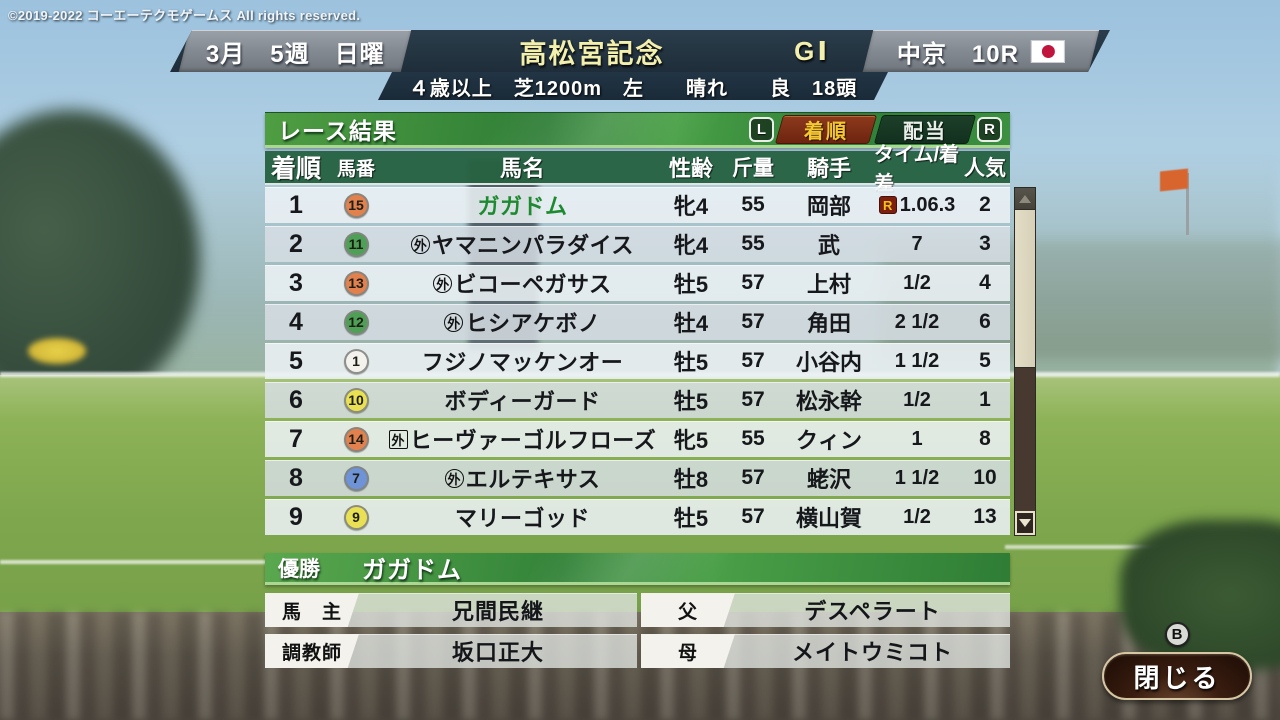 This screenshot has width=1280, height=720. Describe the element at coordinates (989, 129) in the screenshot. I see `right-bumper-button: R` at that location.